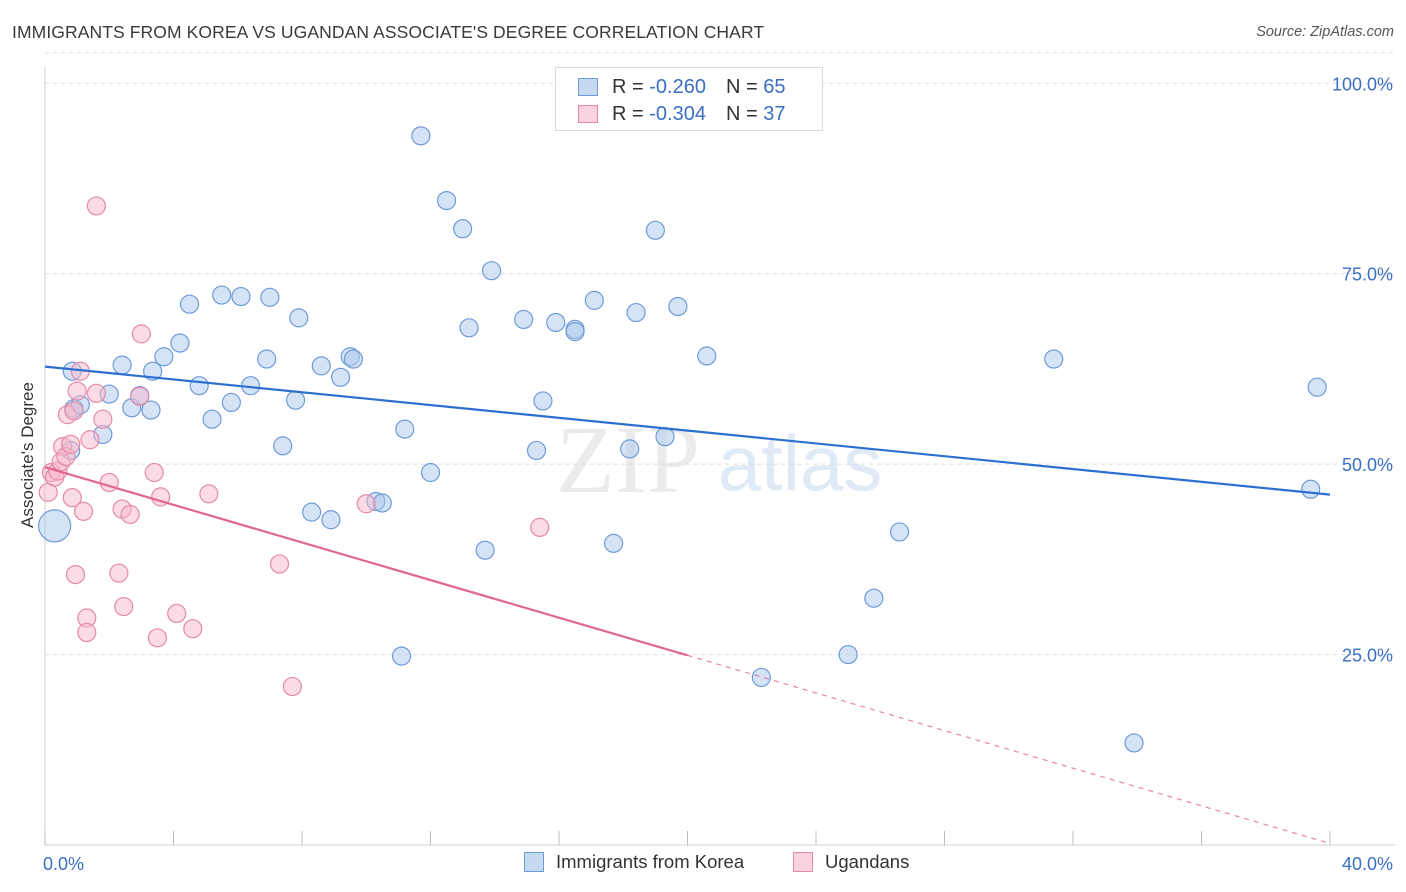 This screenshot has height=892, width=1406. What do you see at coordinates (1367, 465) in the screenshot?
I see `y-tick-label: 50.0%` at bounding box center [1367, 465].